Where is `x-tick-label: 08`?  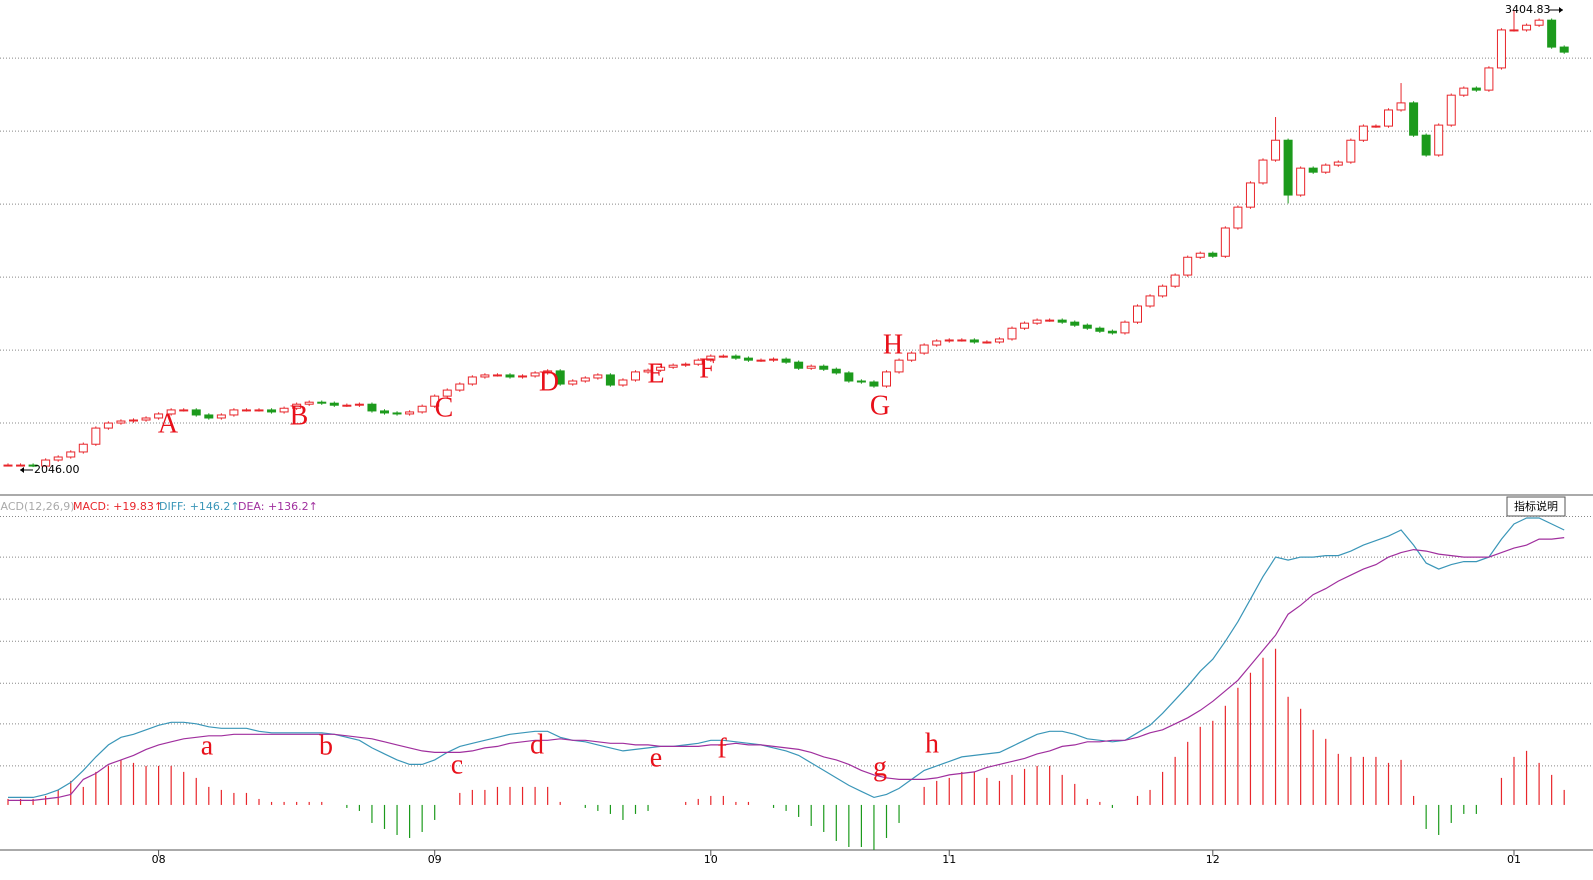
x-tick-label: 08 is located at coordinates (159, 859).